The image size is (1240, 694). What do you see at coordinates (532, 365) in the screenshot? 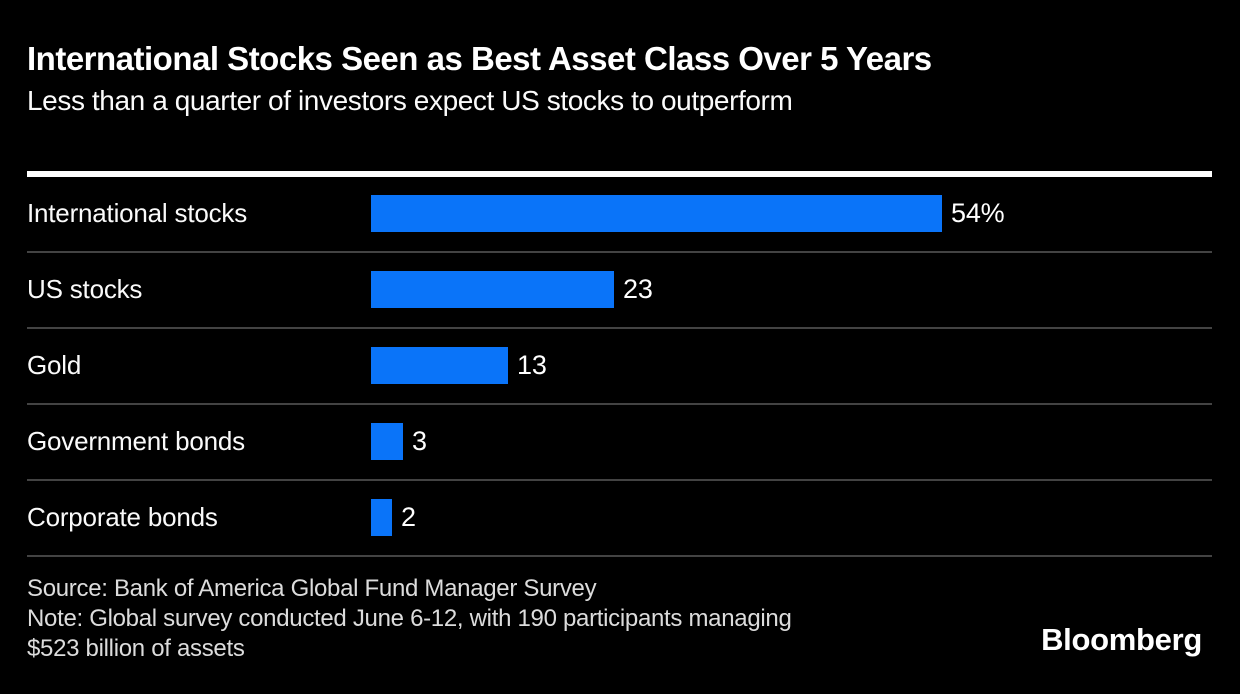
I see `value-label: 13` at bounding box center [532, 365].